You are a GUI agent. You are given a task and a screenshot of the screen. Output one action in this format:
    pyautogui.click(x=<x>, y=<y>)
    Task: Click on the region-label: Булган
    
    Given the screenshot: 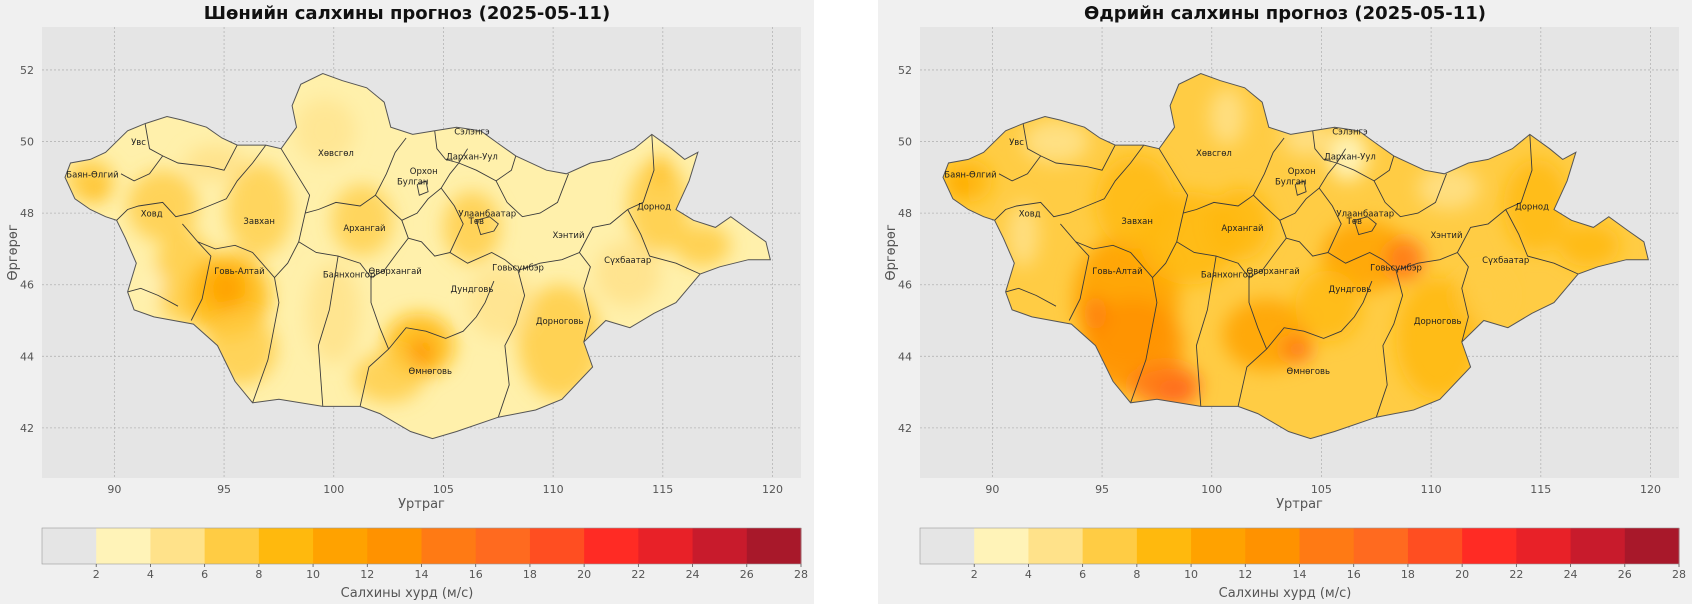 What is the action you would take?
    pyautogui.click(x=1291, y=182)
    